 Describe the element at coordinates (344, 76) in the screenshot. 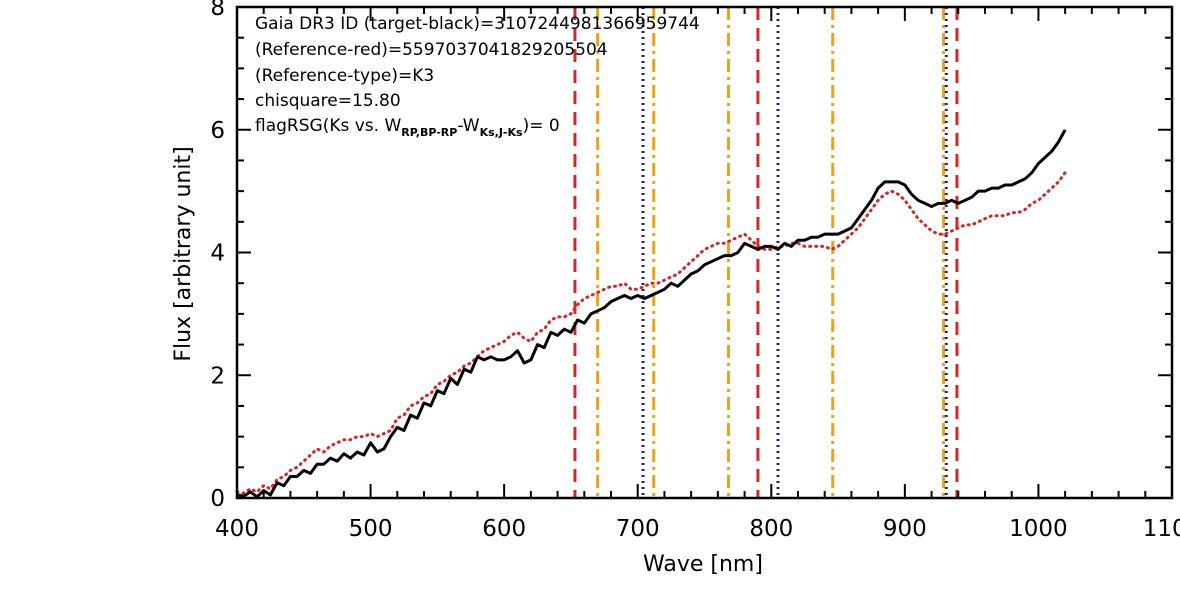

I see `annotation-reference-type: (Reference-type)=K3` at that location.